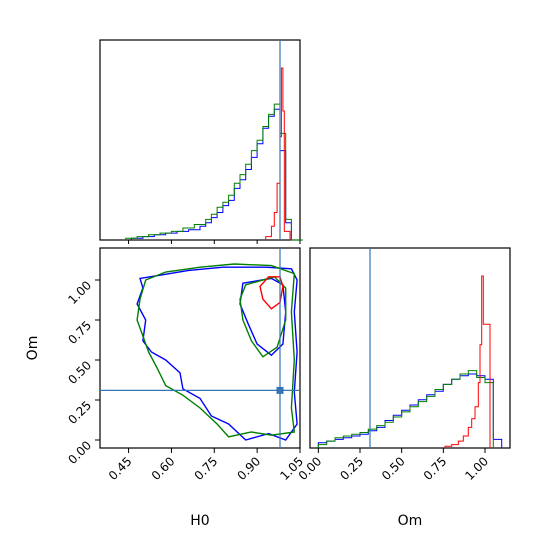 The width and height of the screenshot is (550, 550). Describe the element at coordinates (351, 468) in the screenshot. I see `x-tick-label-Om: 0.25` at that location.